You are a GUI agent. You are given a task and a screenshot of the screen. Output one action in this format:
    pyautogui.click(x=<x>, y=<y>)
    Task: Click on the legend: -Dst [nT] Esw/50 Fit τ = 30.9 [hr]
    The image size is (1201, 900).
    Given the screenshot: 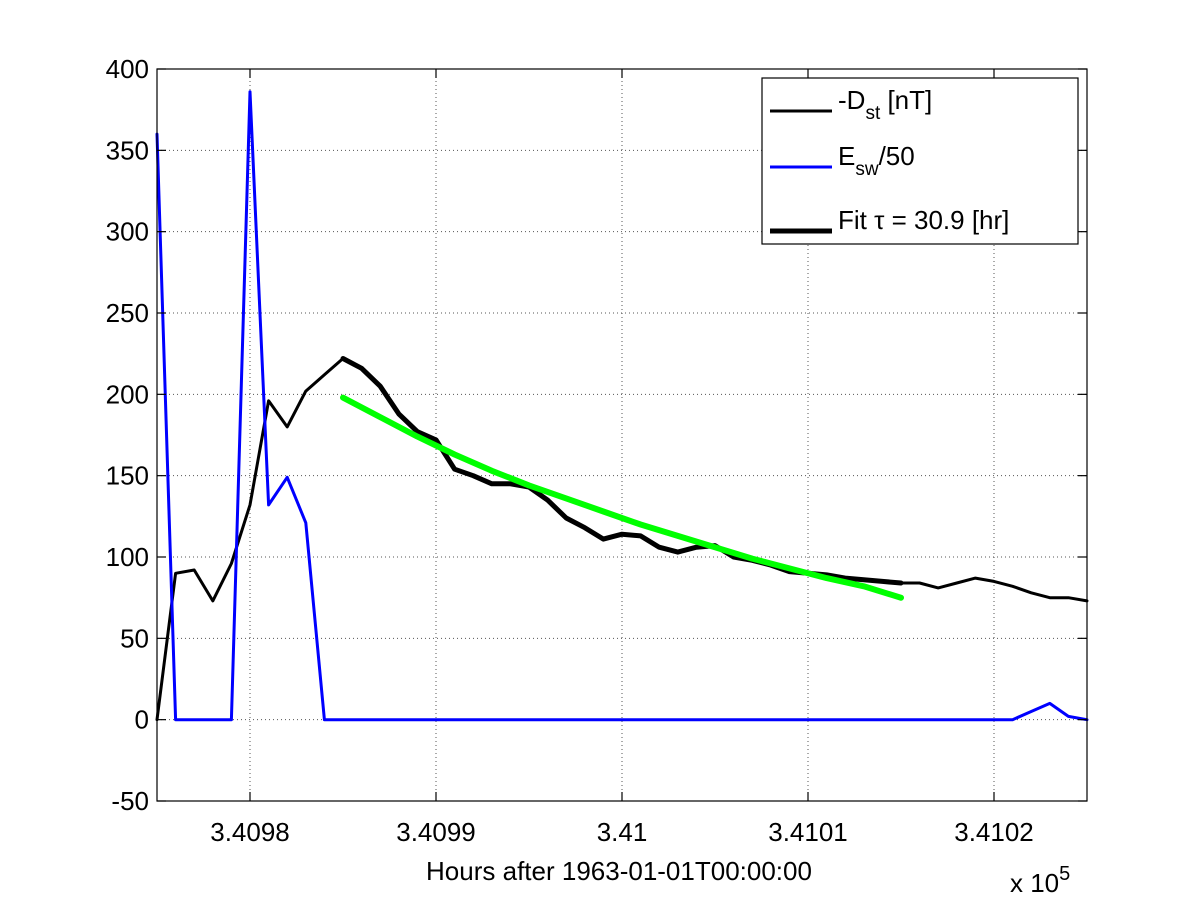 What is the action you would take?
    pyautogui.click(x=920, y=161)
    